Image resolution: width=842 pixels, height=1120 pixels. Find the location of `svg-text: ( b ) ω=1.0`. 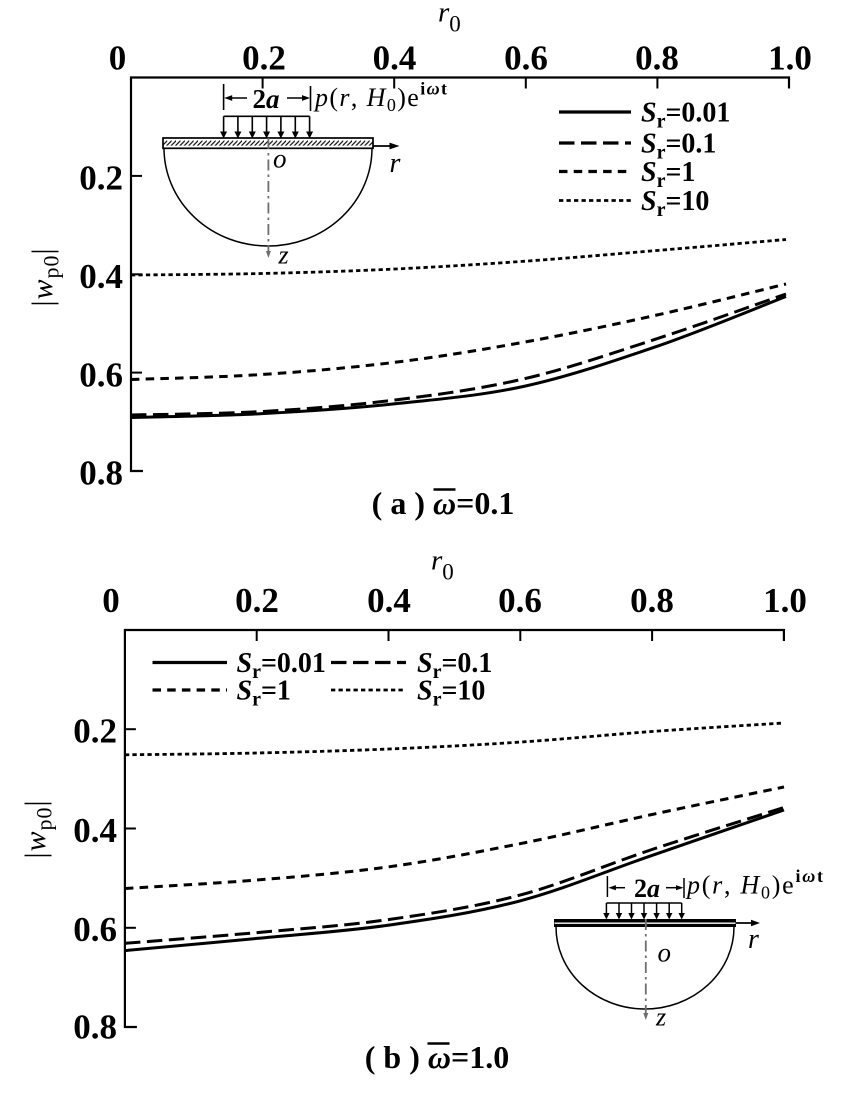

svg-text: ( b ) ω=1.0 is located at coordinates (437, 1057).